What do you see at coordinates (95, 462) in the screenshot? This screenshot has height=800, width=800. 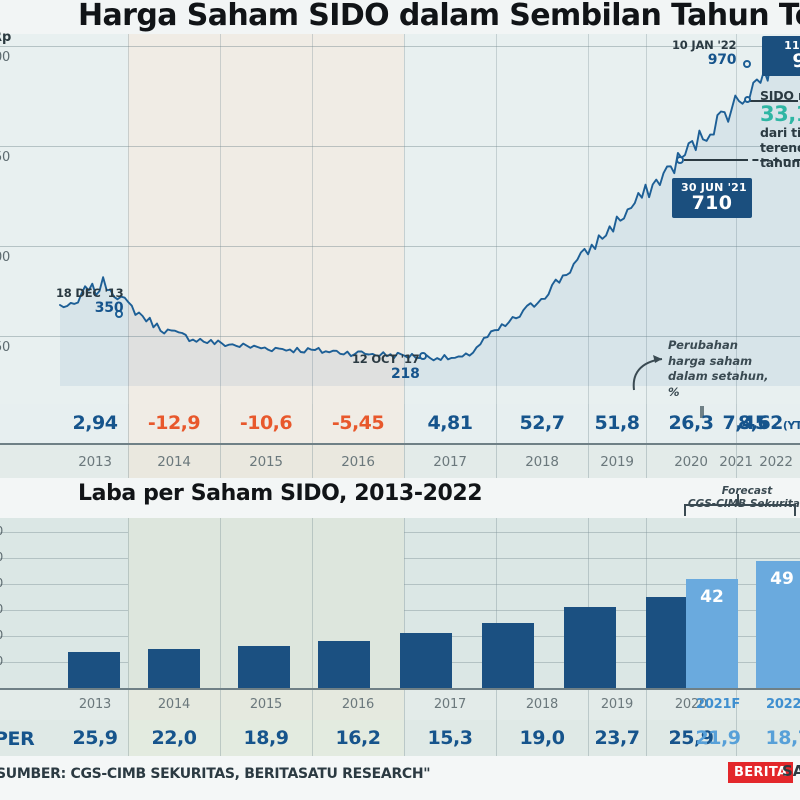 I see `year-label-2013: 2013` at bounding box center [95, 462].